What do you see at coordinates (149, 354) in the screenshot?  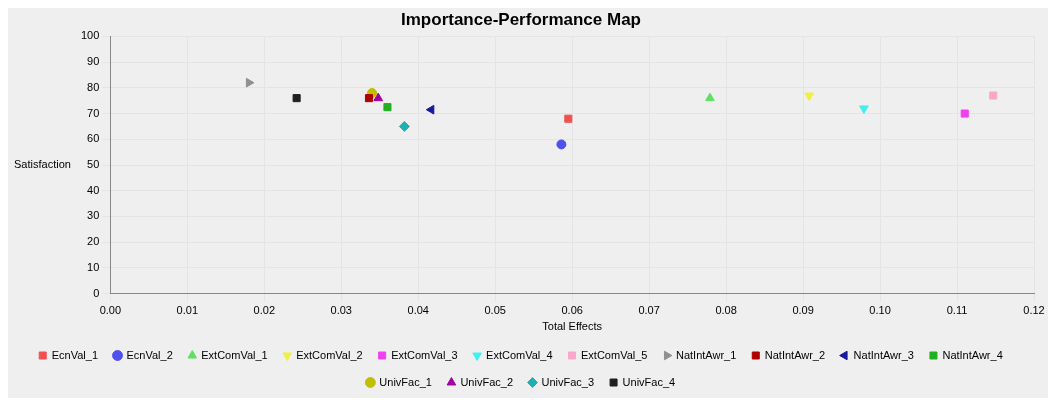 I see `legend-label: EcnVal_2` at bounding box center [149, 354].